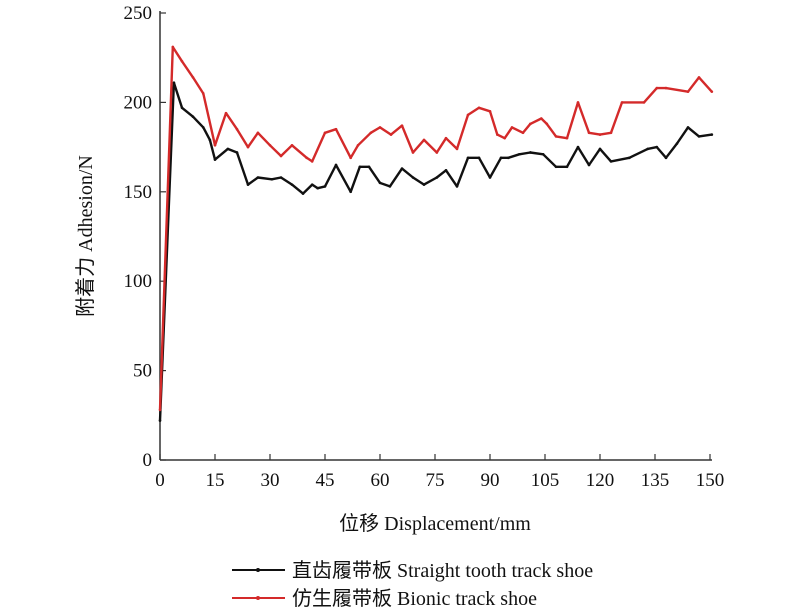 The height and width of the screenshot is (614, 800). What do you see at coordinates (414, 598) in the screenshot?
I see `legend-label-1: 仿生履带板 Bionic track shoe` at bounding box center [414, 598].